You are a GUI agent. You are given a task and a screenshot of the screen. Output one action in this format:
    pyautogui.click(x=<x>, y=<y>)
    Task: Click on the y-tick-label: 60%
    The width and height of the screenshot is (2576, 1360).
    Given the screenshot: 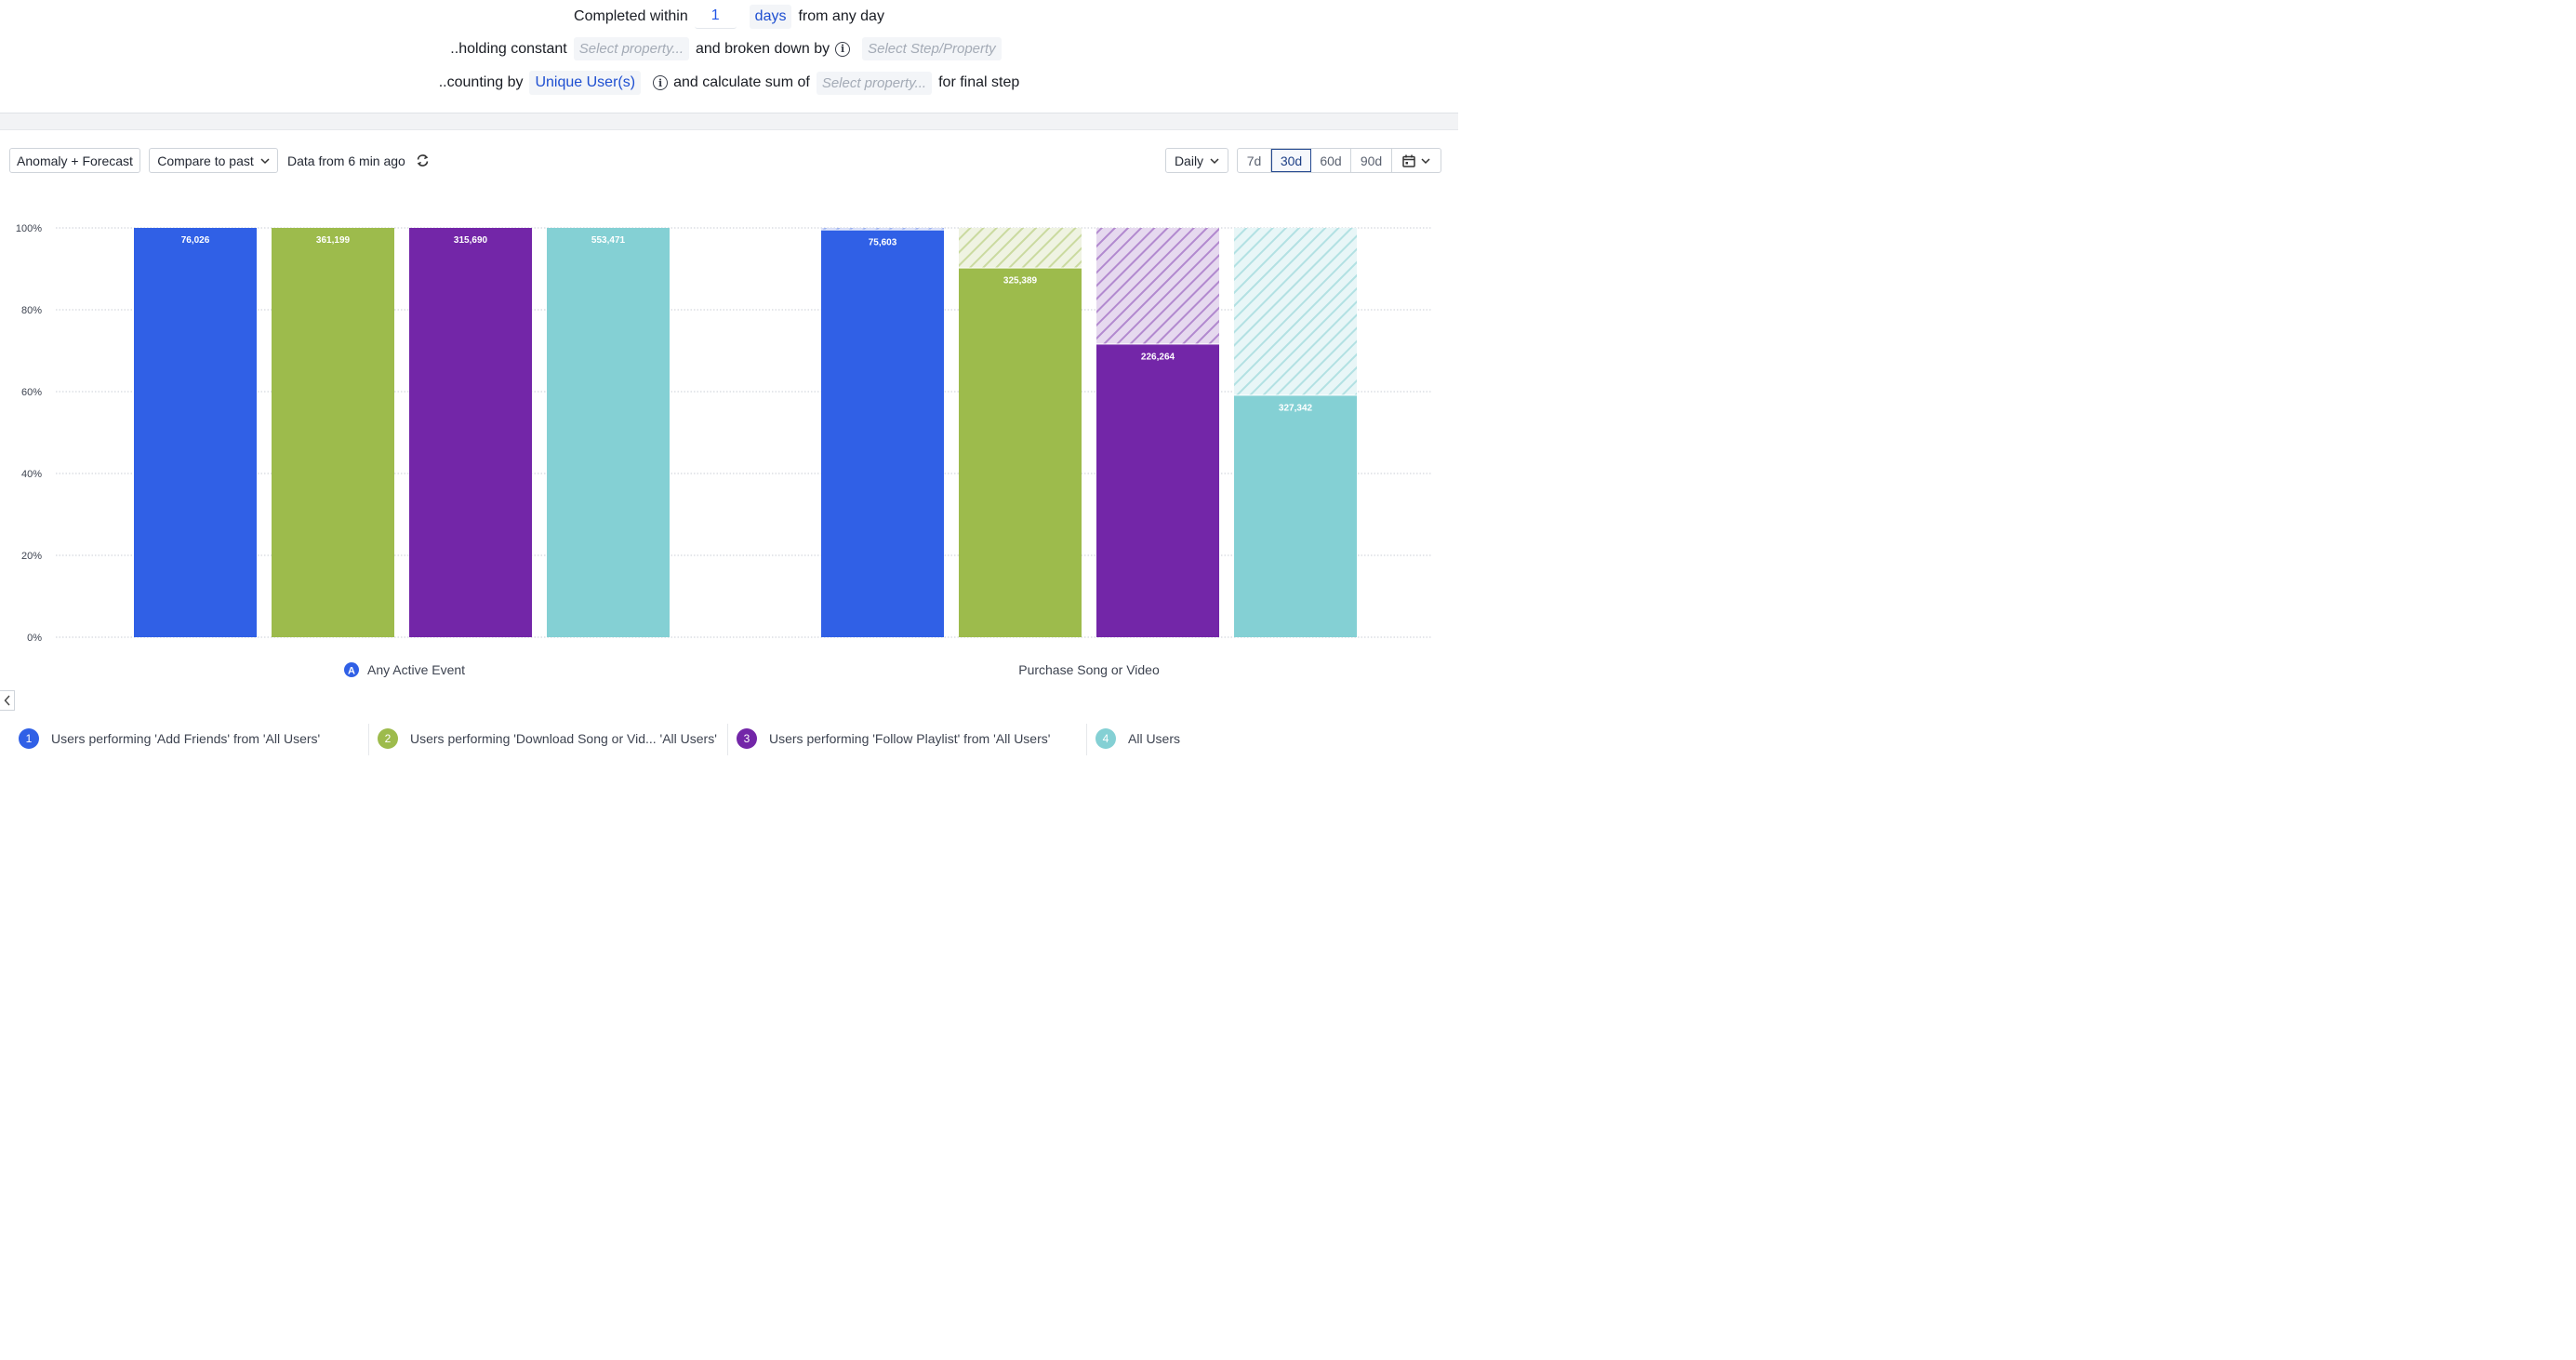 What is the action you would take?
    pyautogui.click(x=31, y=392)
    